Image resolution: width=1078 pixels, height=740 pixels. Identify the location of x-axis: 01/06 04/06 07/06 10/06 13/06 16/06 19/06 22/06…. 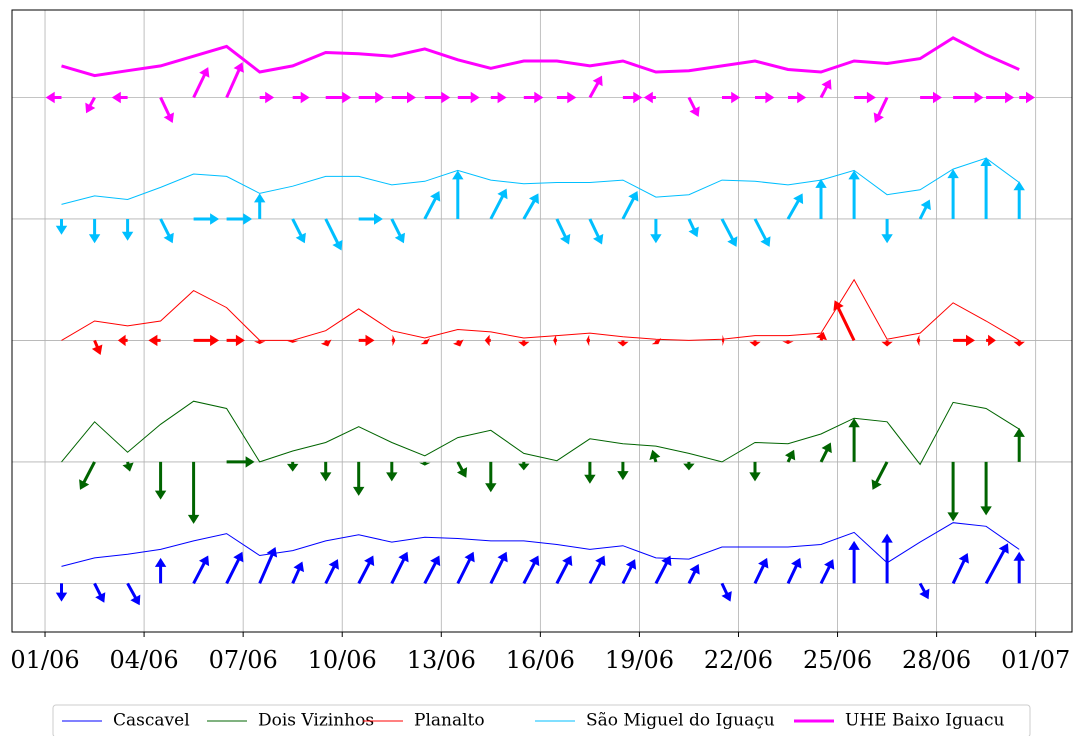
(540, 653).